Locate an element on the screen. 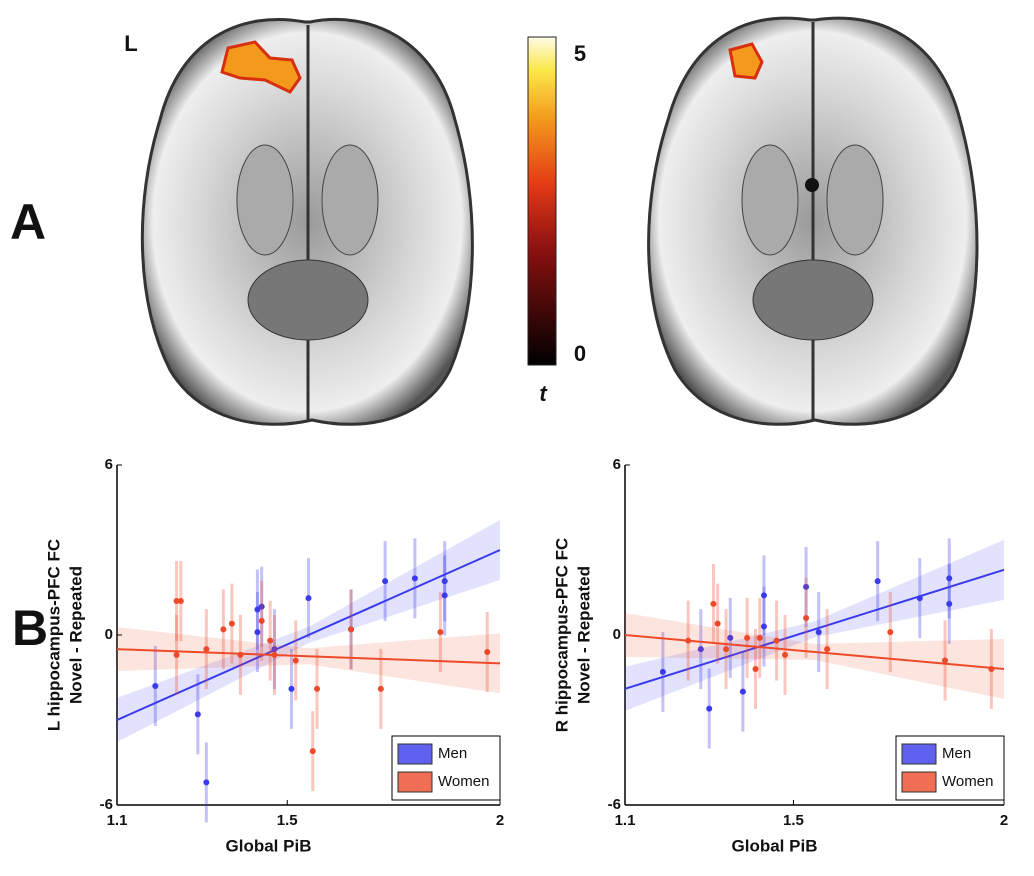 The height and width of the screenshot is (876, 1034). y-axis-label: Novel - Repeated is located at coordinates (75, 635).